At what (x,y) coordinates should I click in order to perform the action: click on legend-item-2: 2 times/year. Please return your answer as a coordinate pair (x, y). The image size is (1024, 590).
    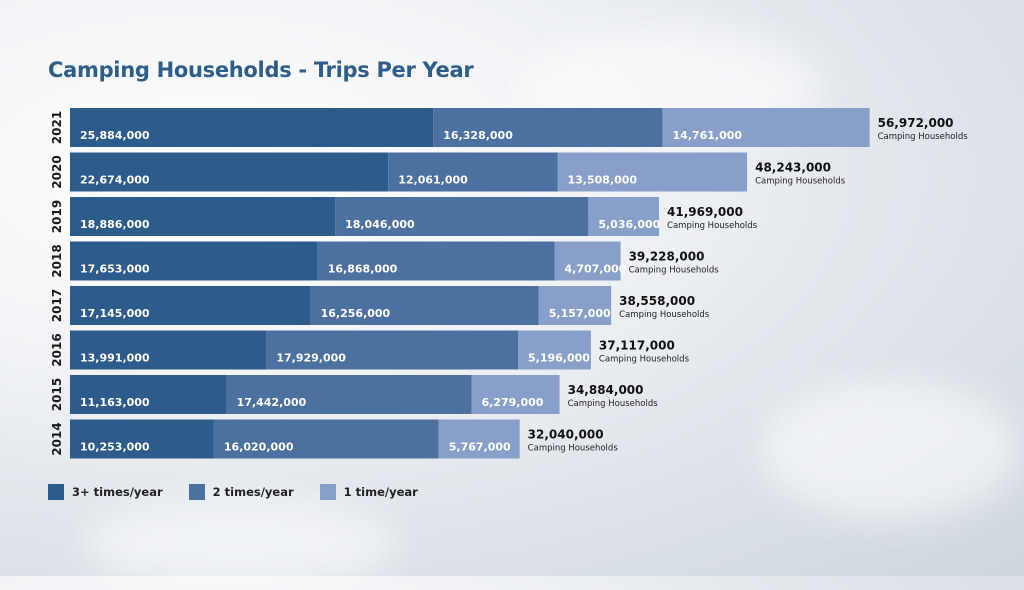
    Looking at the image, I should click on (241, 492).